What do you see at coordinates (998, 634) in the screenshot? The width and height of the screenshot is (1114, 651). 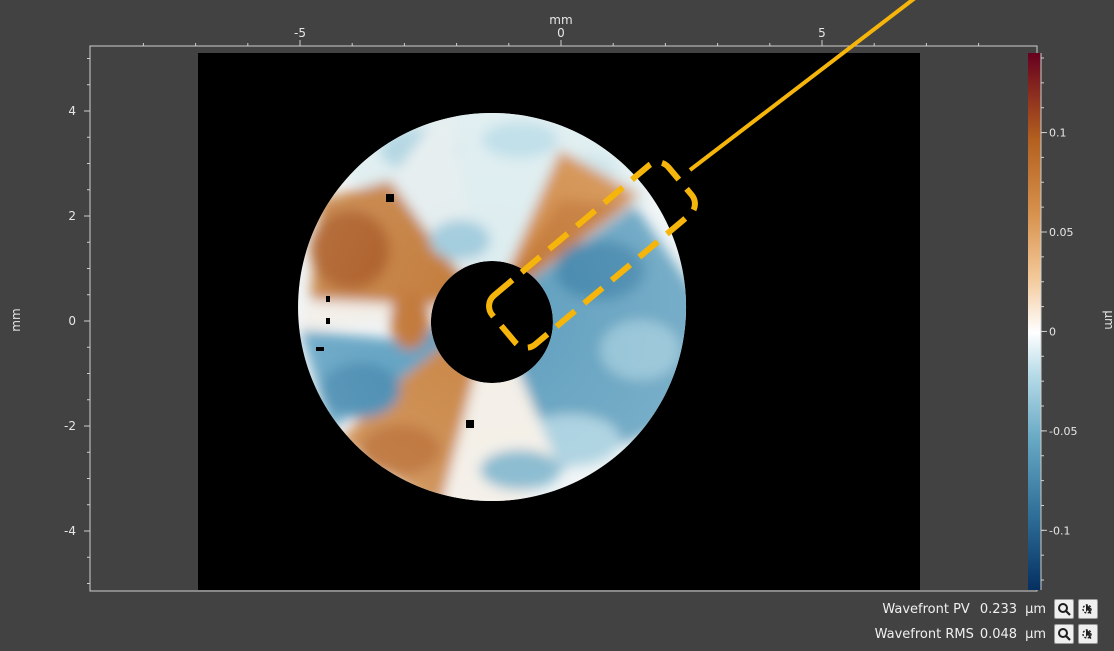 I see `wavefront-rms-value: 0.048` at bounding box center [998, 634].